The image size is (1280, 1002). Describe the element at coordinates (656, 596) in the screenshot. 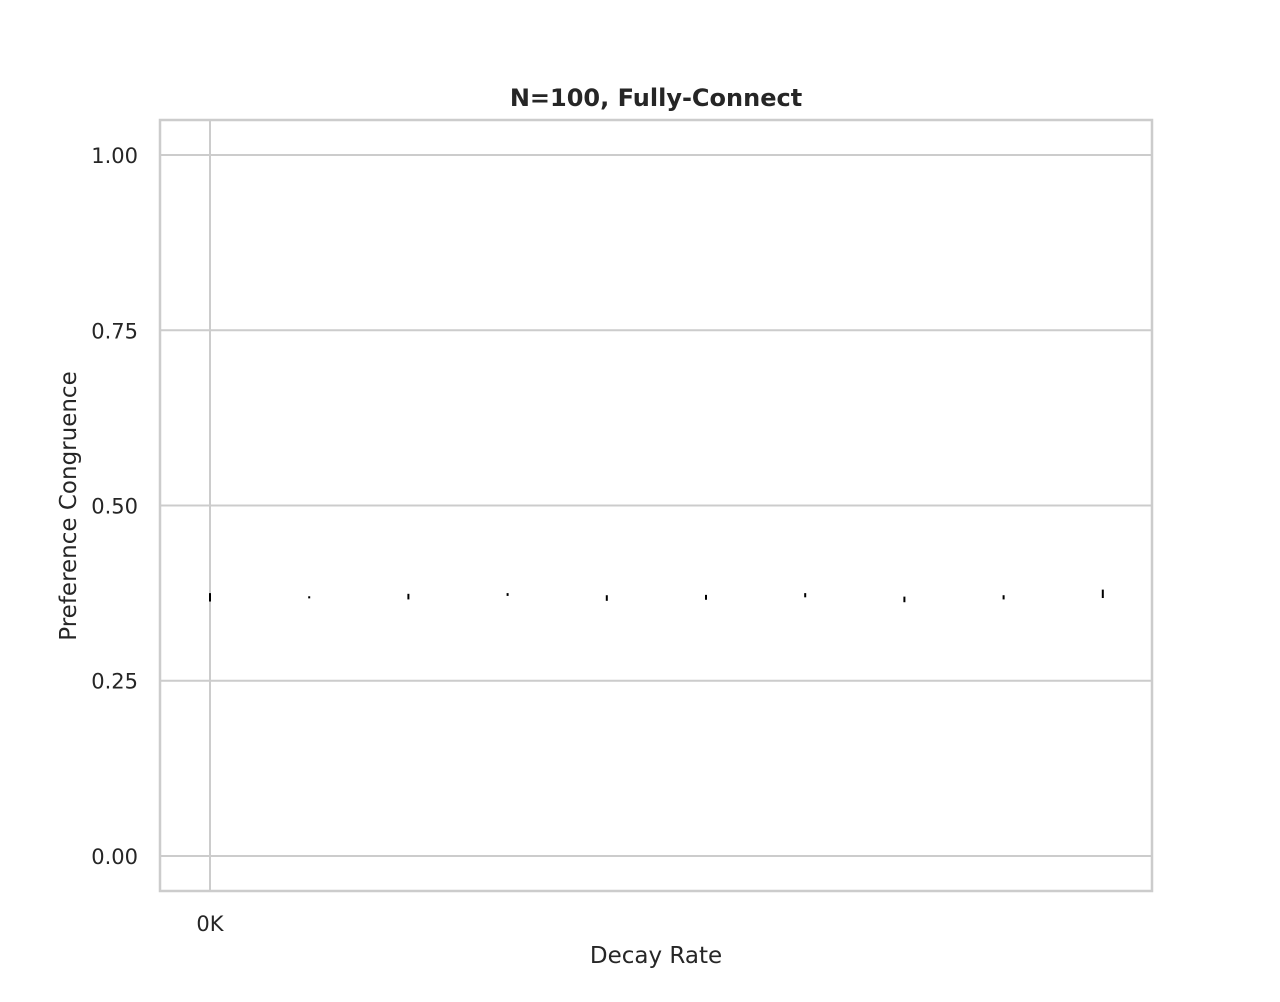

I see `error-bars` at that location.